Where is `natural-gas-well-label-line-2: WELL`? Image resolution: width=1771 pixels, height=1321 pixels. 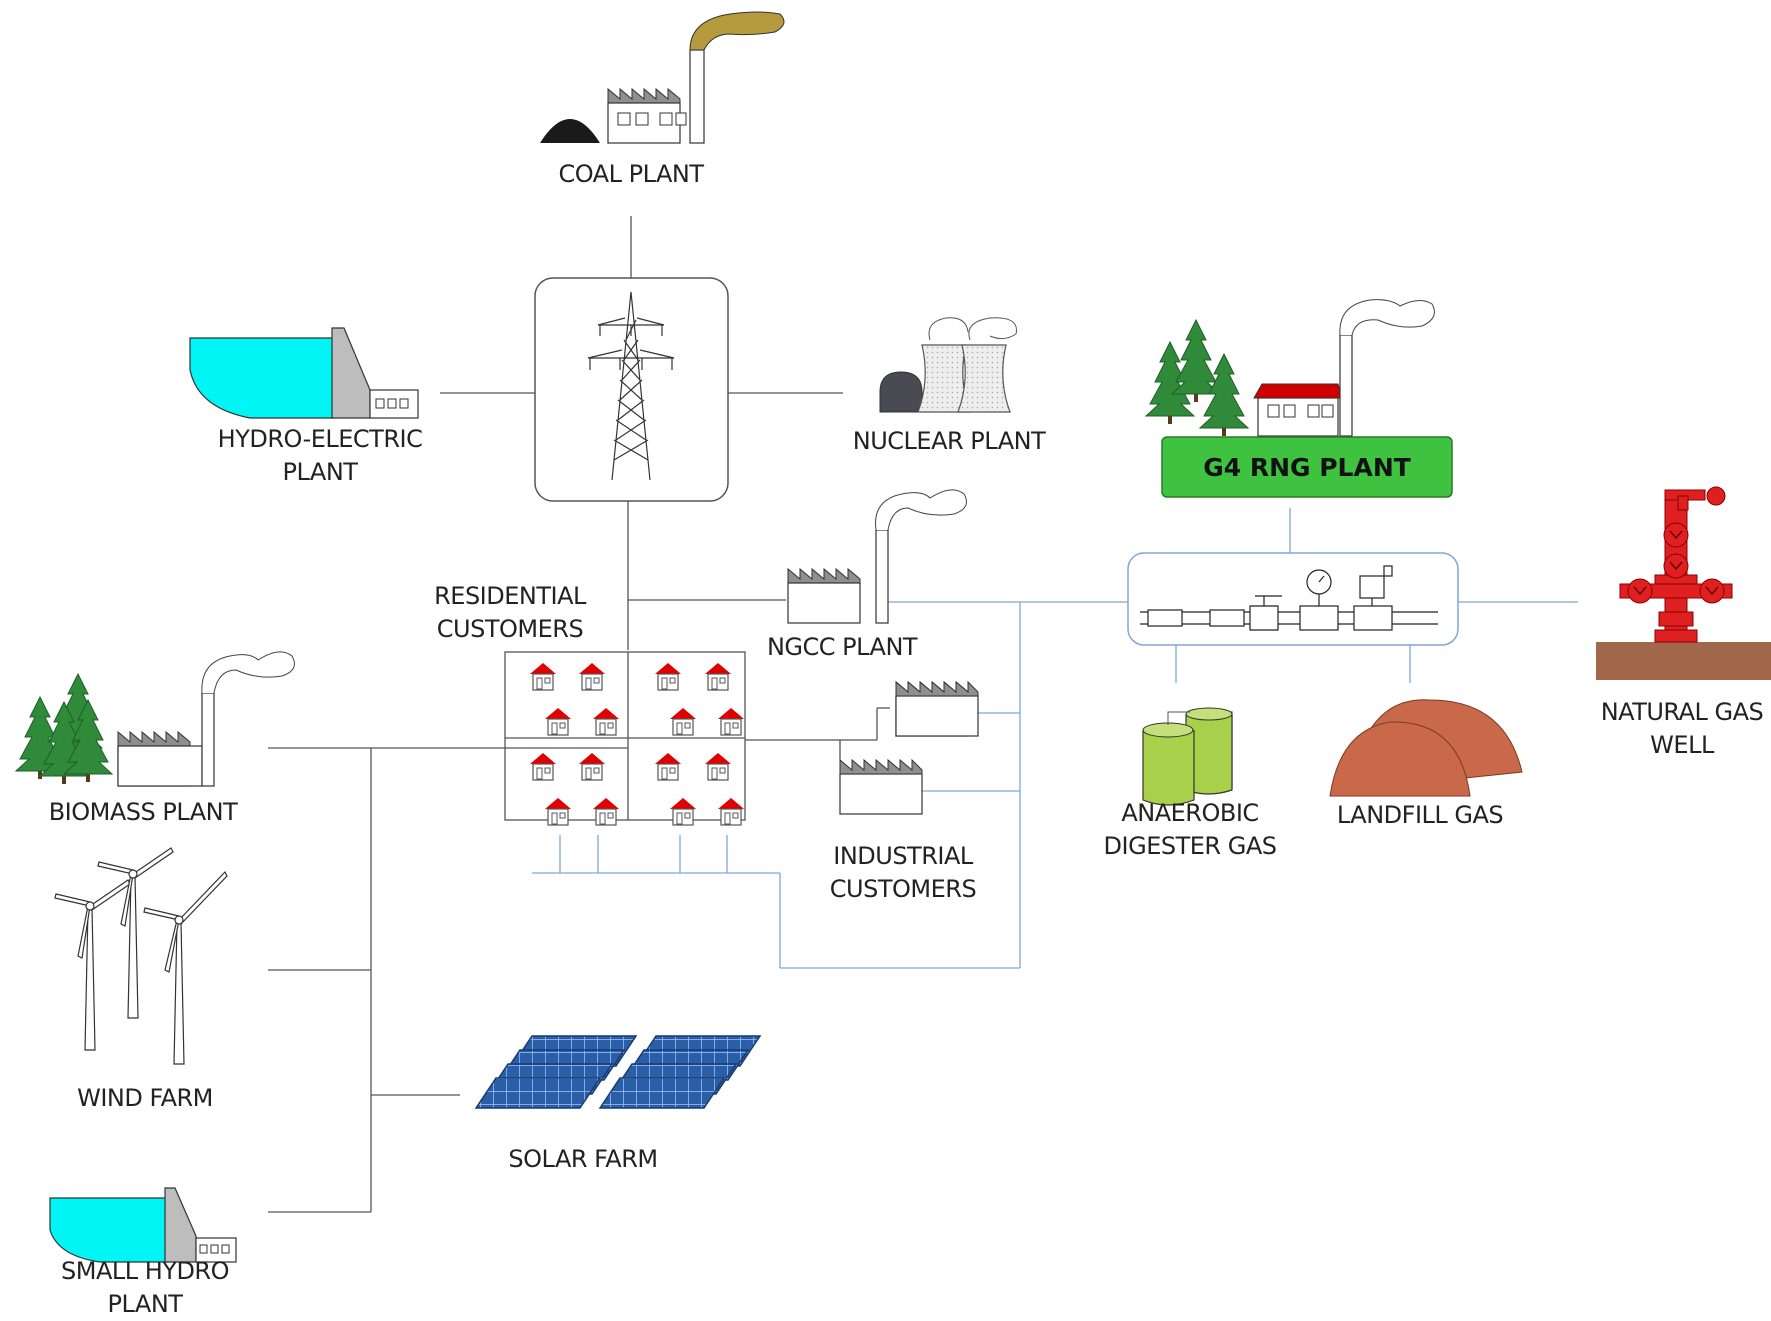
natural-gas-well-label-line-2: WELL is located at coordinates (1682, 745).